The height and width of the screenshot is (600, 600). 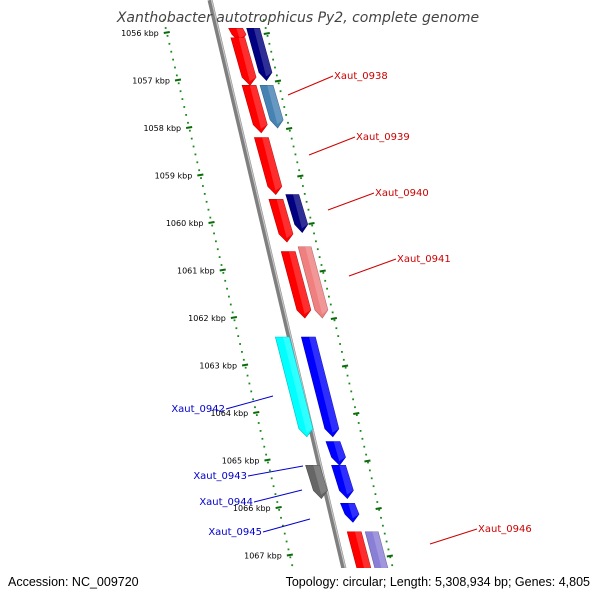 I want to click on kbp-tick-label: 1067 kbp, so click(x=263, y=556).